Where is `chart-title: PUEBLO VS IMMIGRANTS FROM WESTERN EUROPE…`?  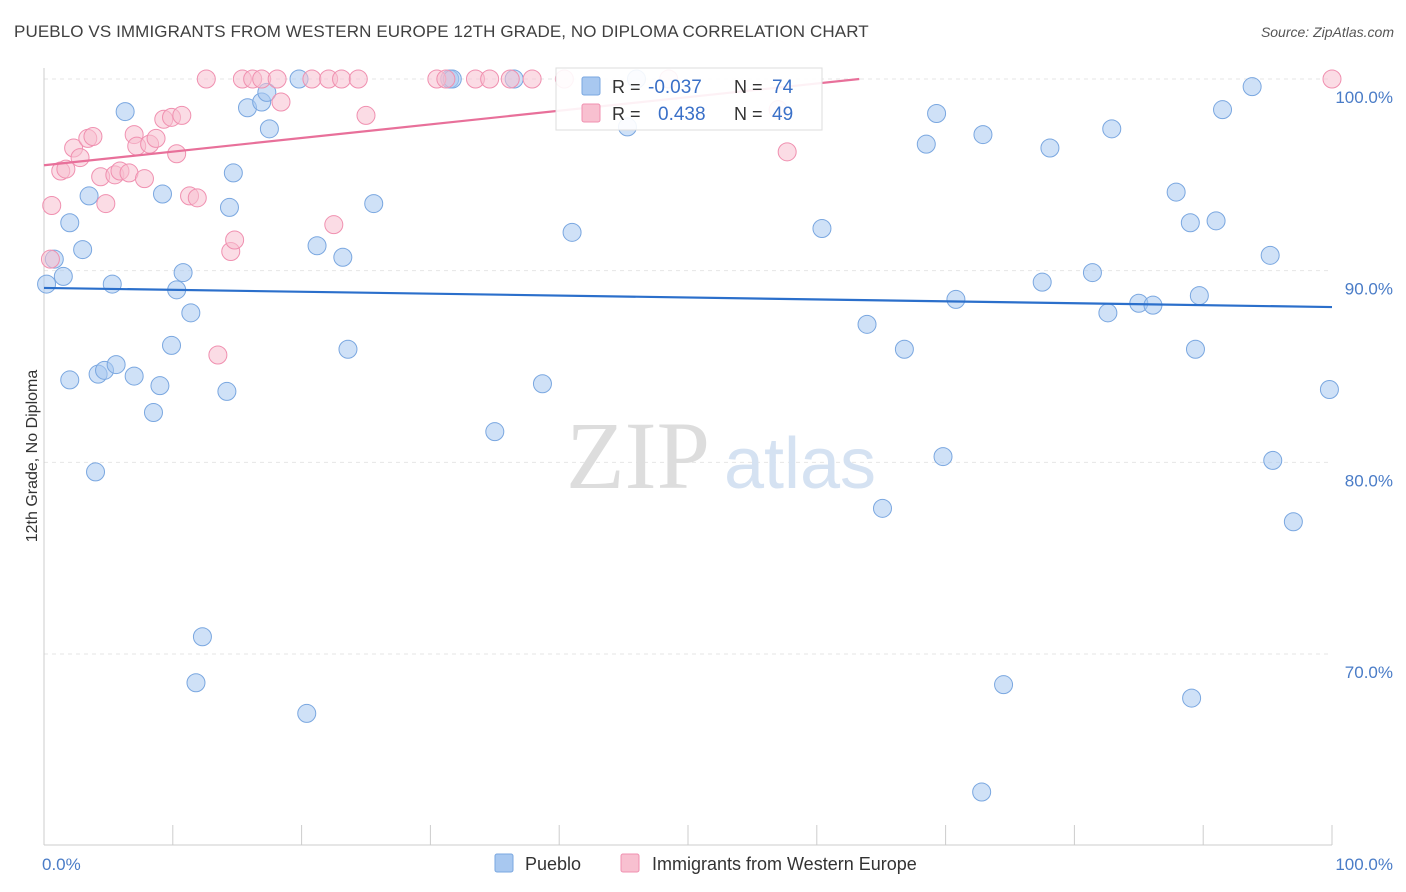 chart-title: PUEBLO VS IMMIGRANTS FROM WESTERN EUROPE… is located at coordinates (441, 31).